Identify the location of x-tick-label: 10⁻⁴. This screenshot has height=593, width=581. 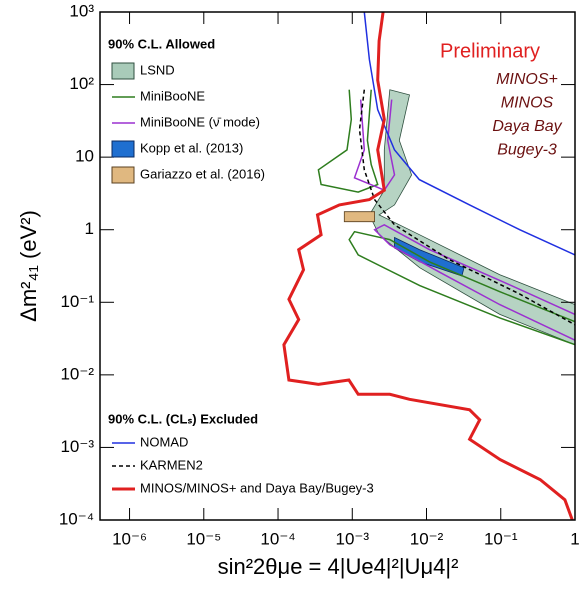
(277, 538).